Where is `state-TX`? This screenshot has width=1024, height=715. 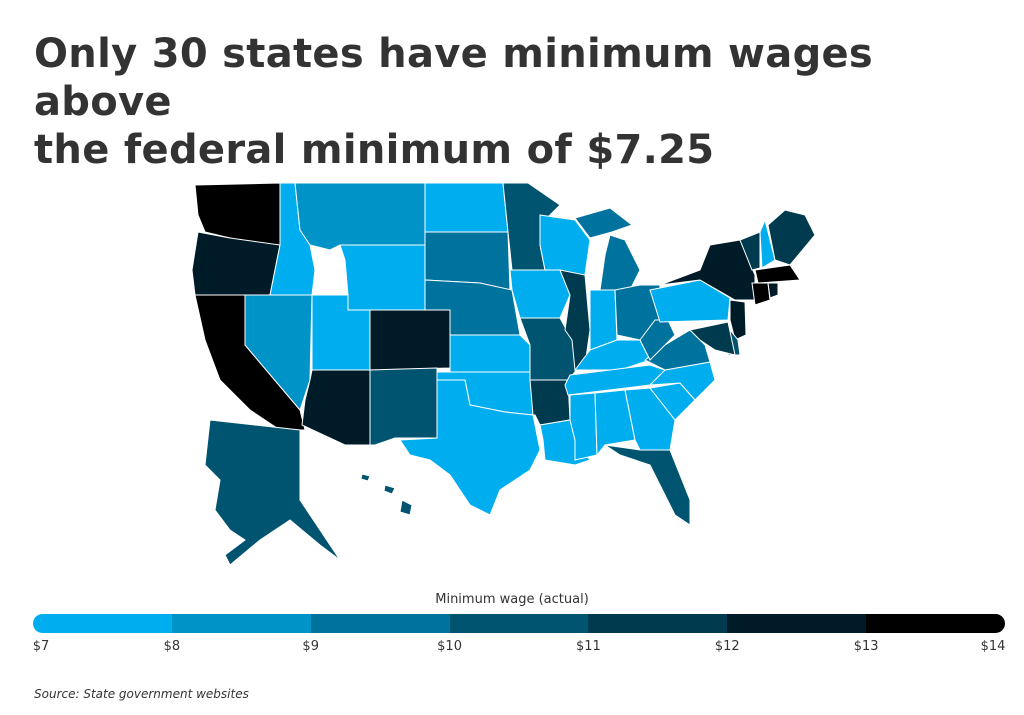
state-TX is located at coordinates (470, 447).